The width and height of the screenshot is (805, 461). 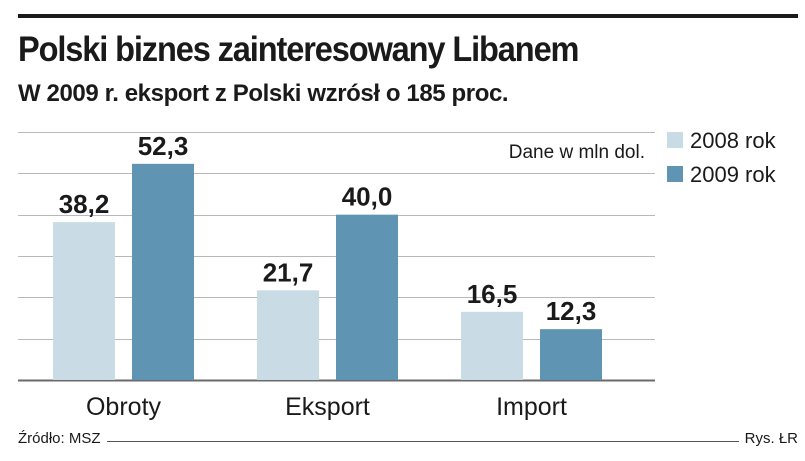 What do you see at coordinates (422, 441) in the screenshot?
I see `footer-rule` at bounding box center [422, 441].